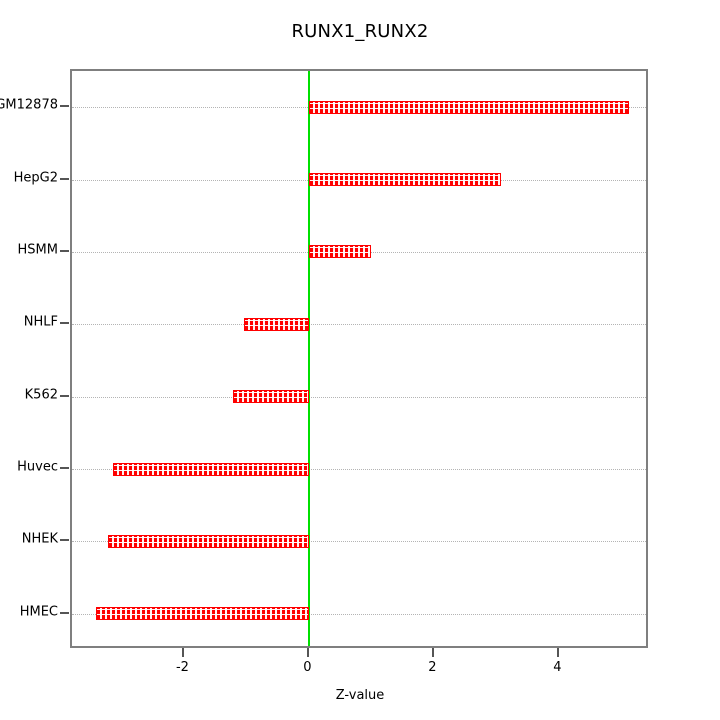 This screenshot has height=720, width=720. Describe the element at coordinates (41, 395) in the screenshot. I see `y-tick-label: K562` at that location.